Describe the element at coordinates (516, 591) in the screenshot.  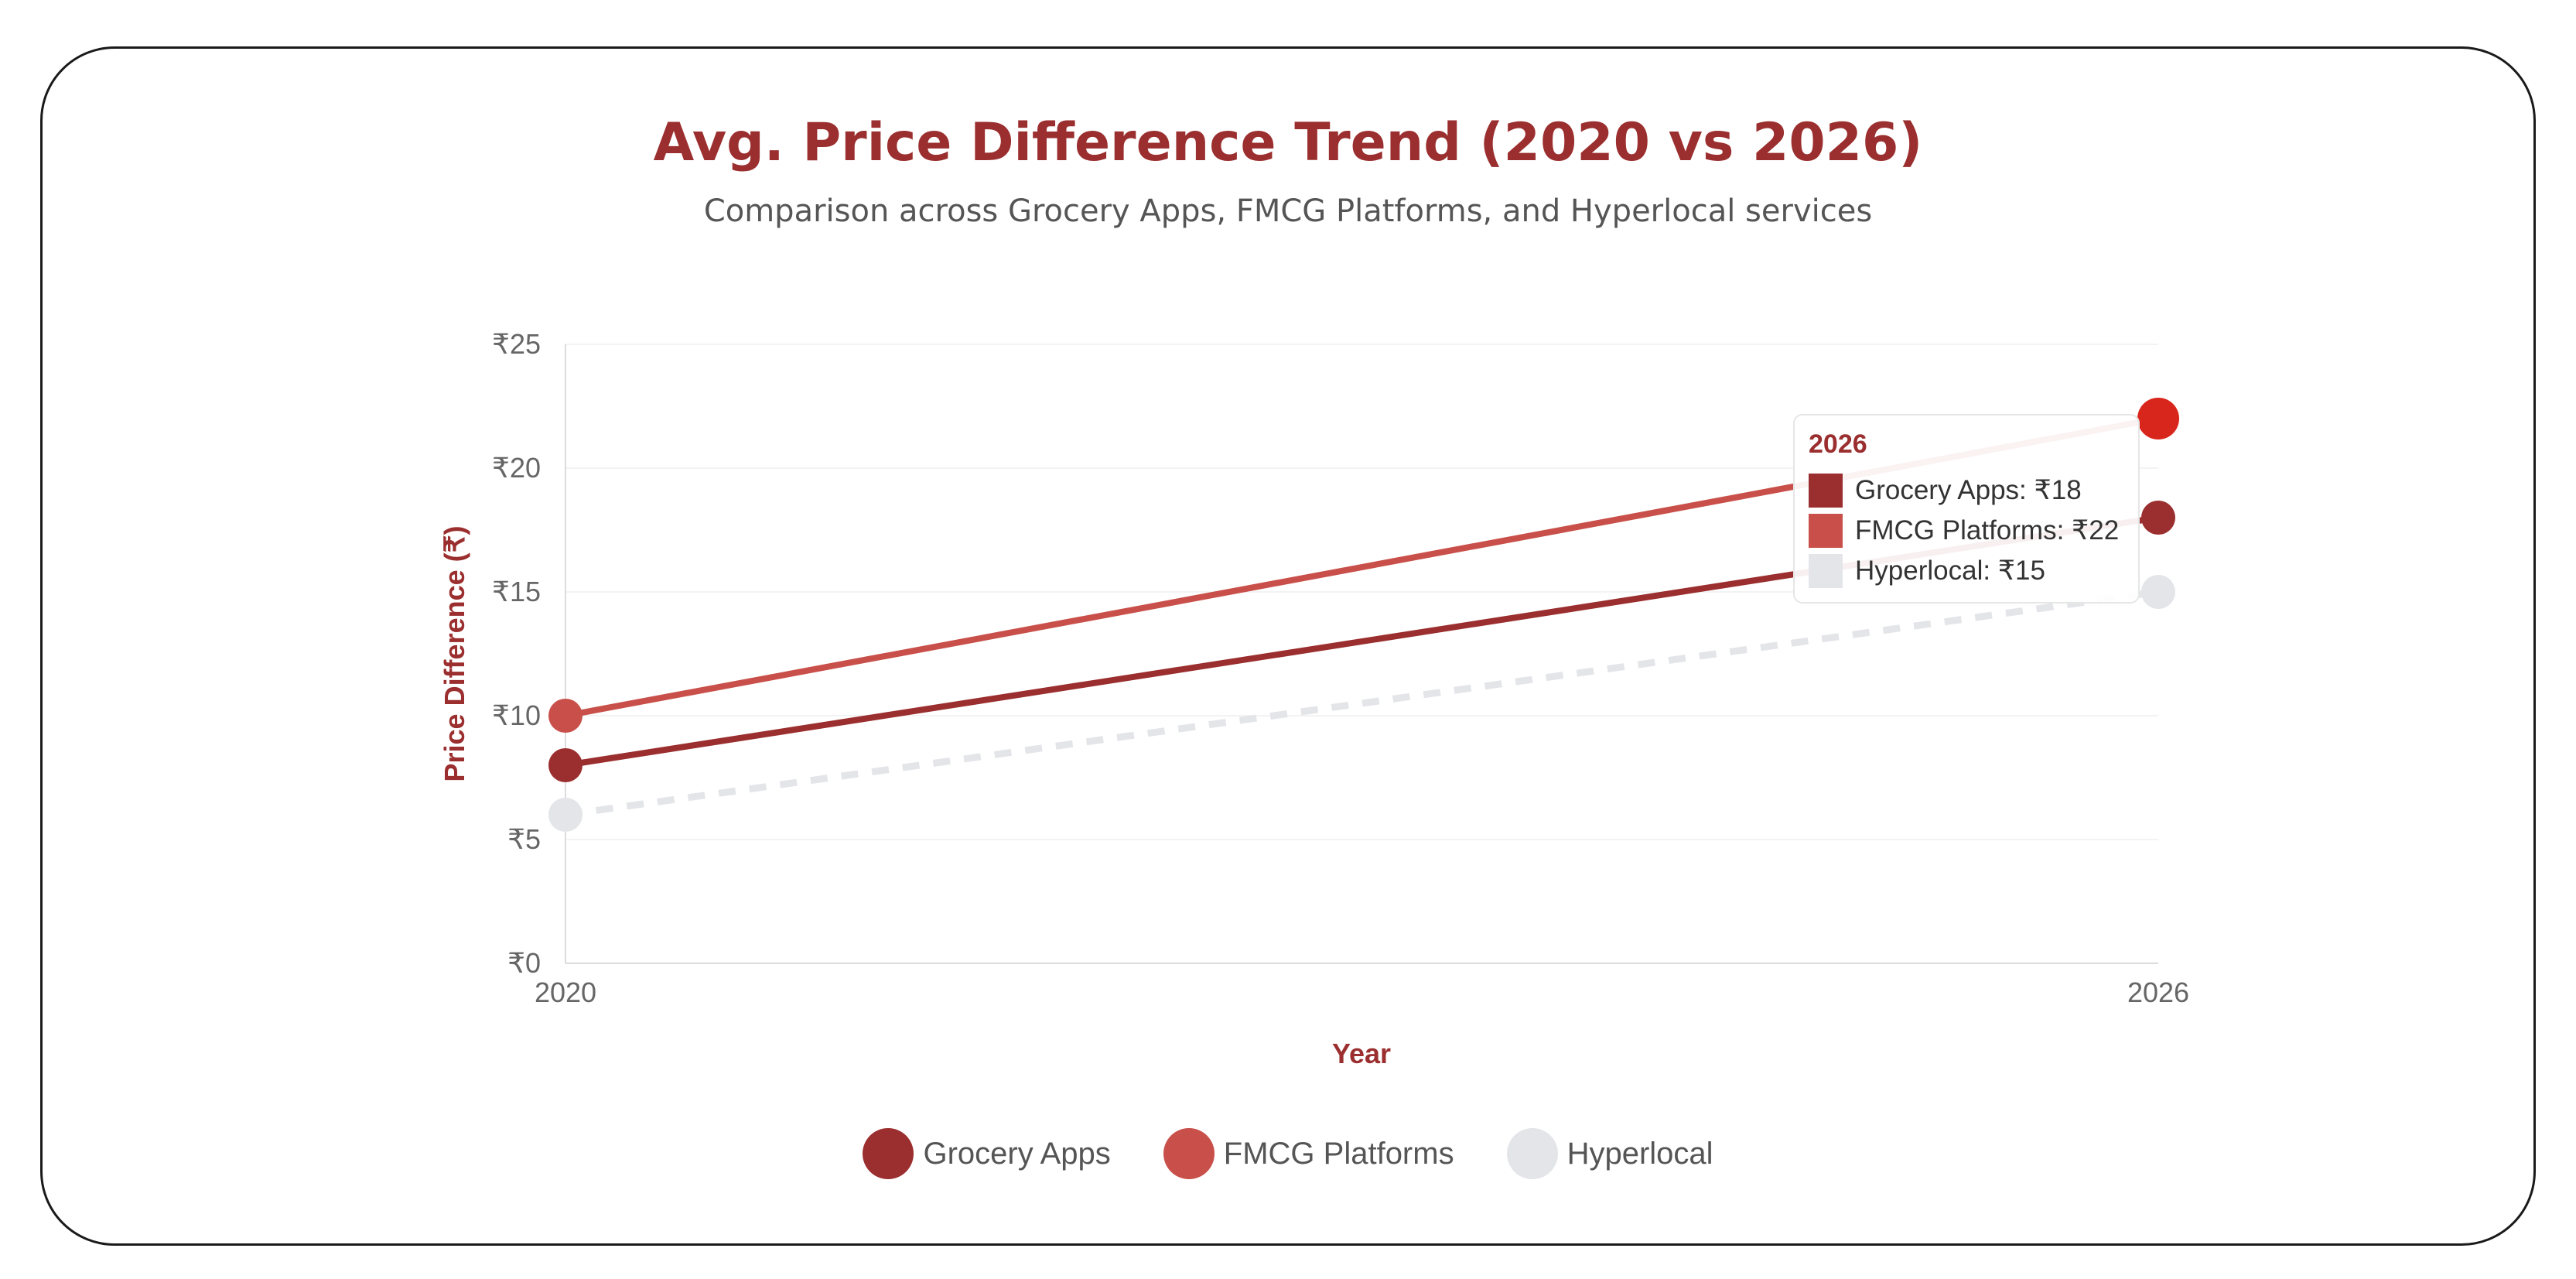
I see `y-tick-label: ₹15` at that location.